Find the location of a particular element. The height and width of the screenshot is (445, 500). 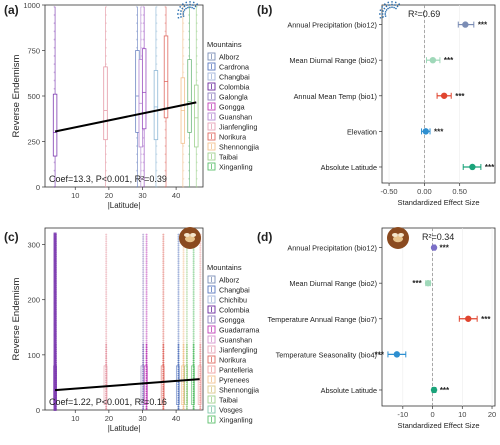

legend-label: Gongga is located at coordinates (232, 320).